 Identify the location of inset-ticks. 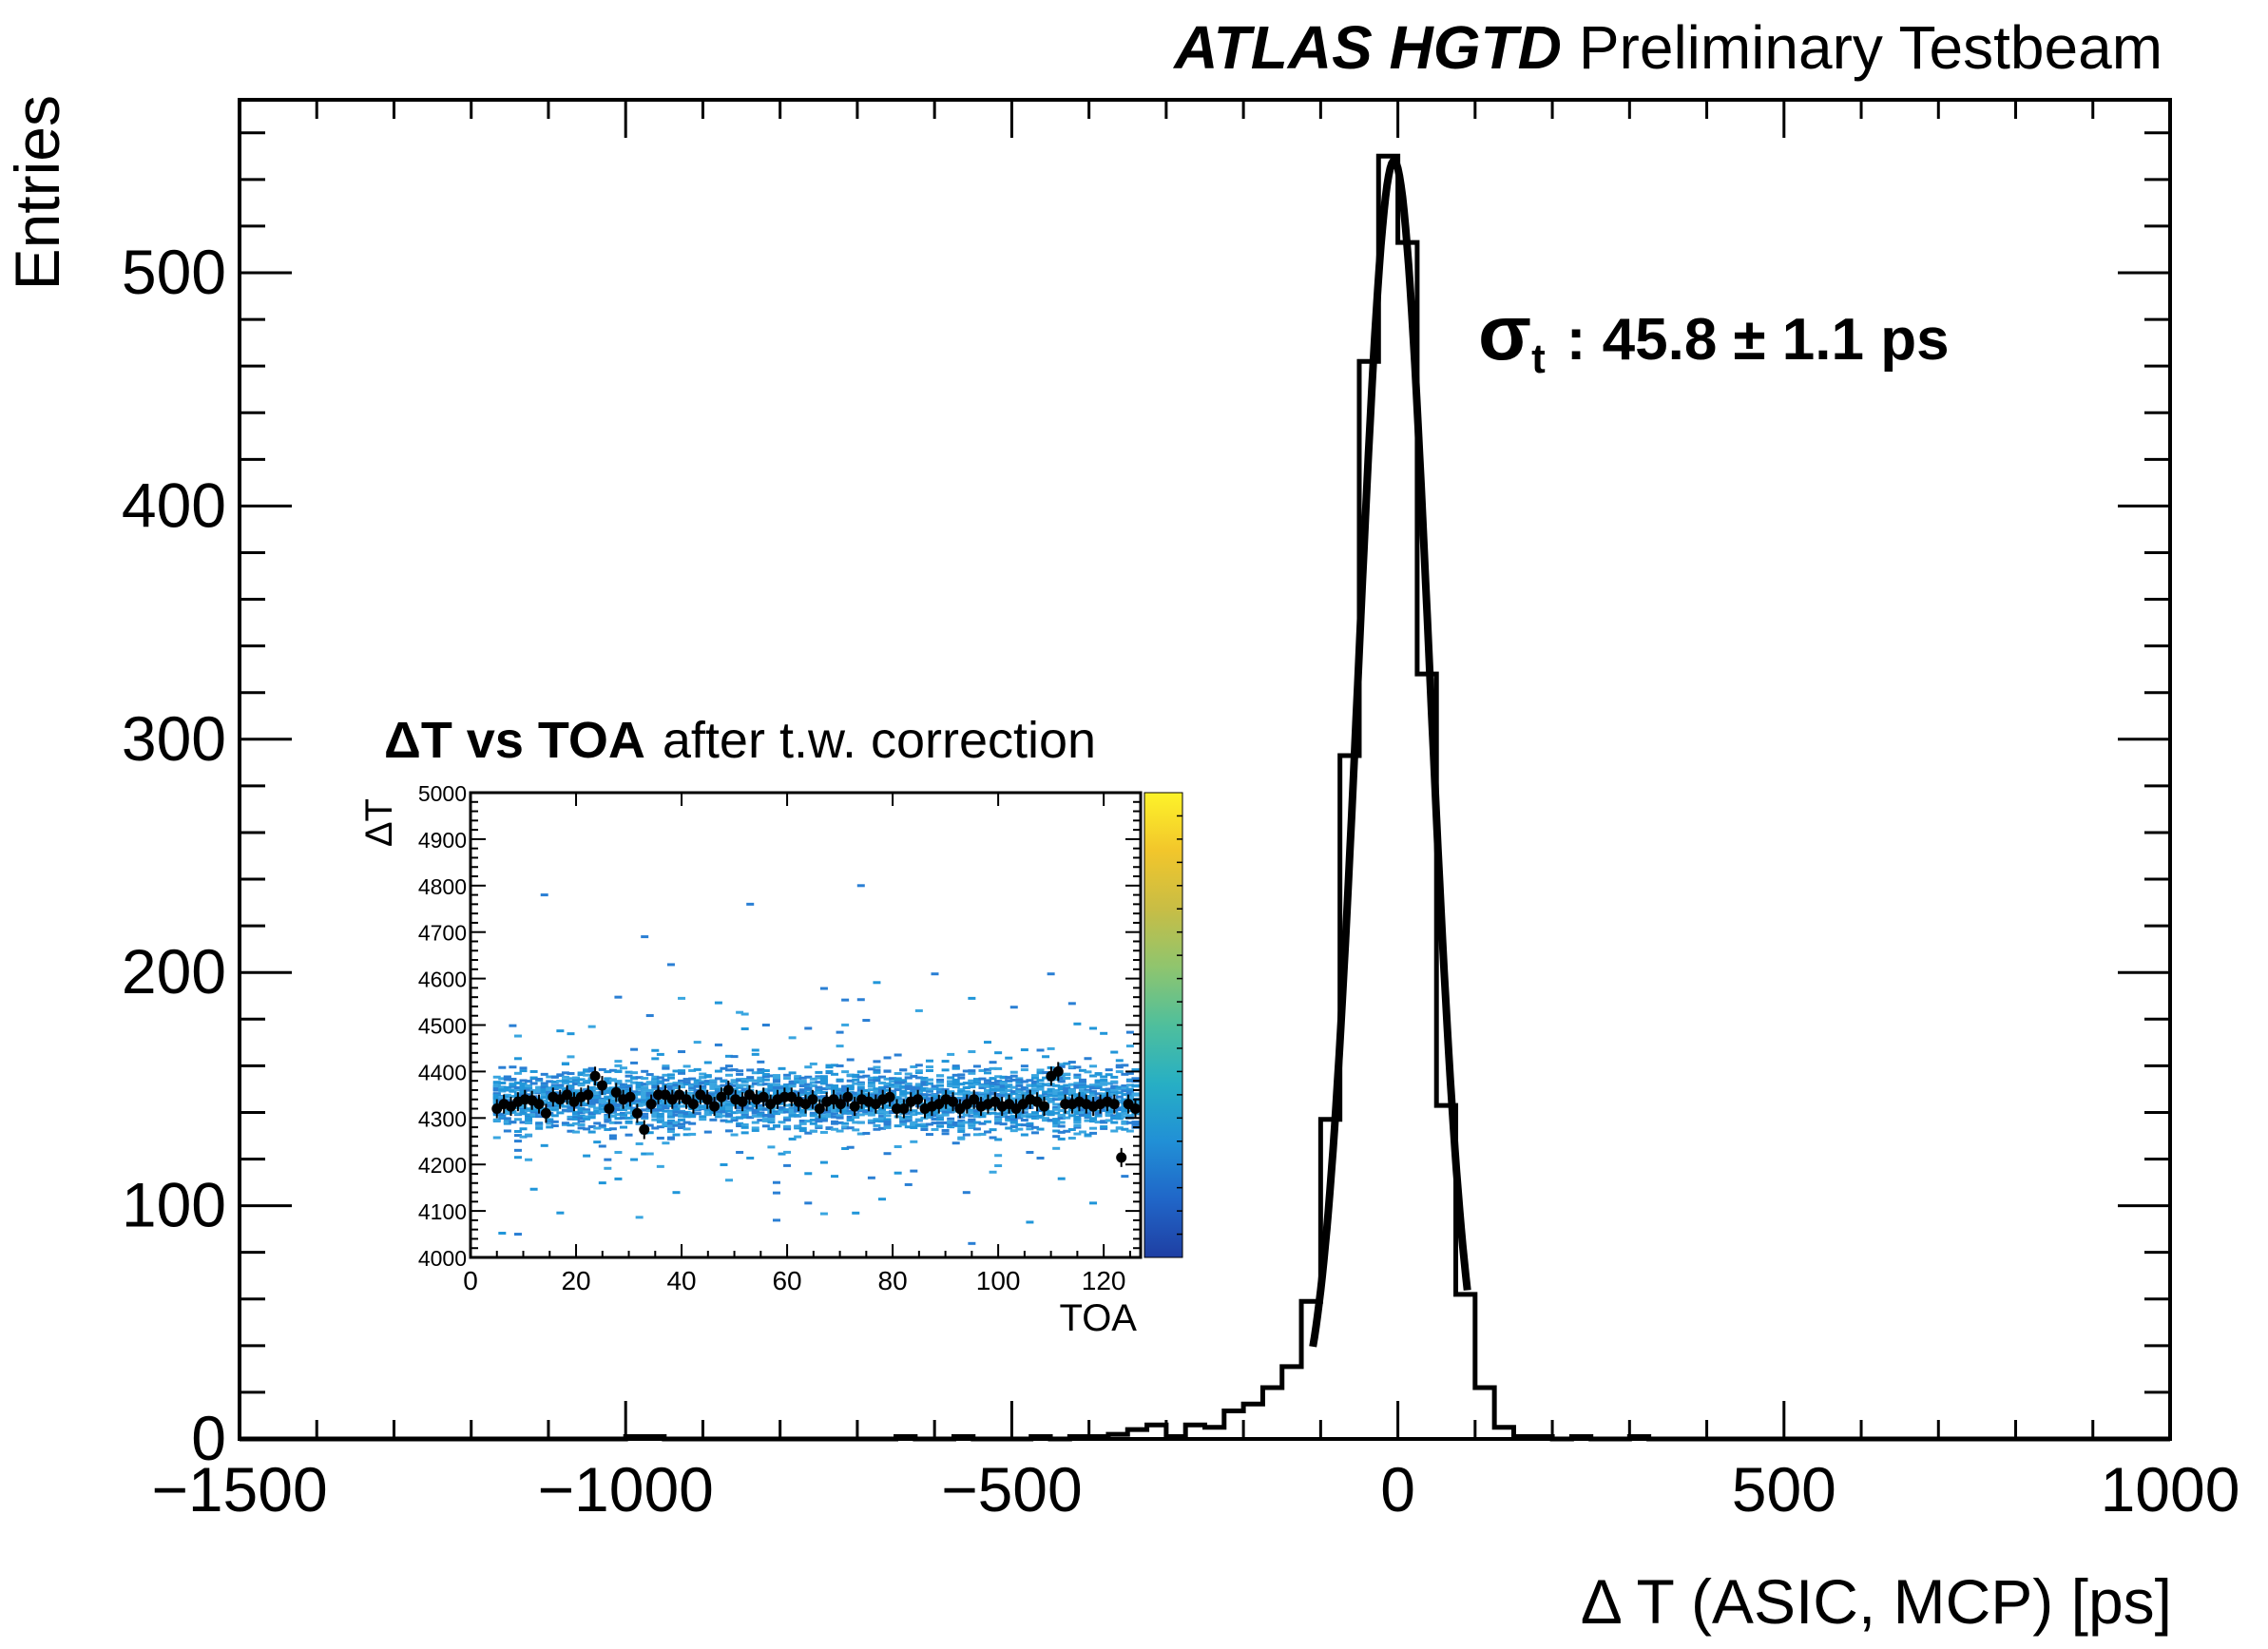
(805, 1025).